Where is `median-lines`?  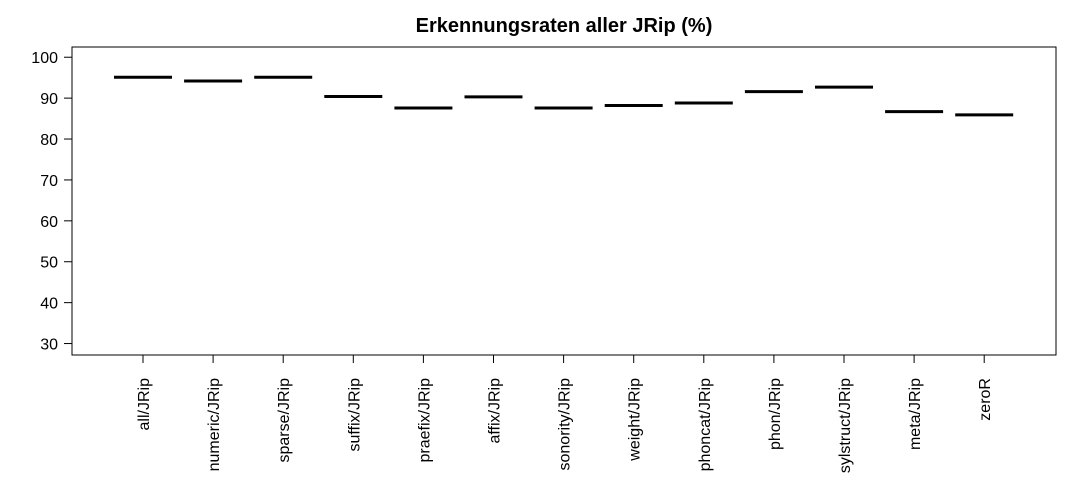
median-lines is located at coordinates (564, 96).